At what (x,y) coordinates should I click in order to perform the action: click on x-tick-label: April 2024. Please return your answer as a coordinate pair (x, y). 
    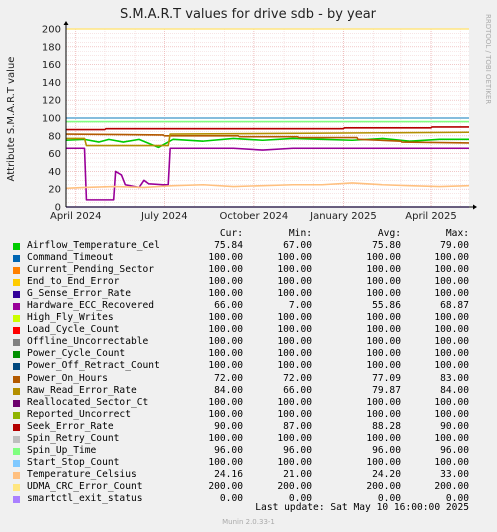
    Looking at the image, I should click on (75, 216).